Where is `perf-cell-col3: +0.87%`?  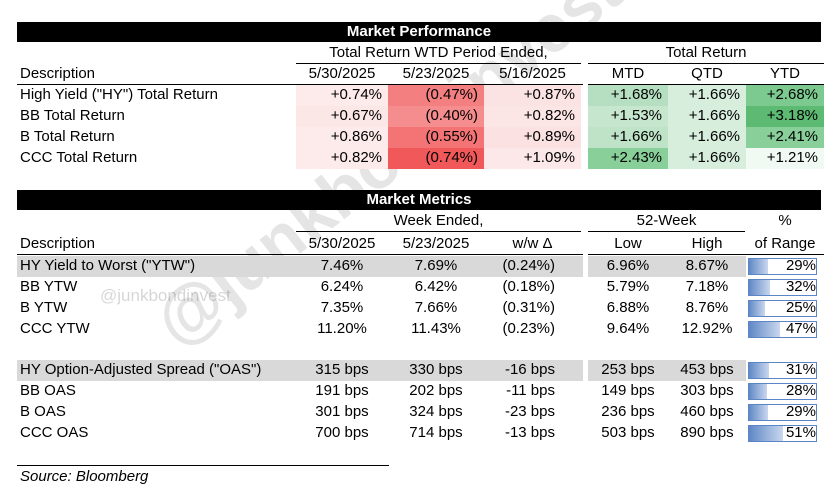 perf-cell-col3: +0.87% is located at coordinates (549, 94).